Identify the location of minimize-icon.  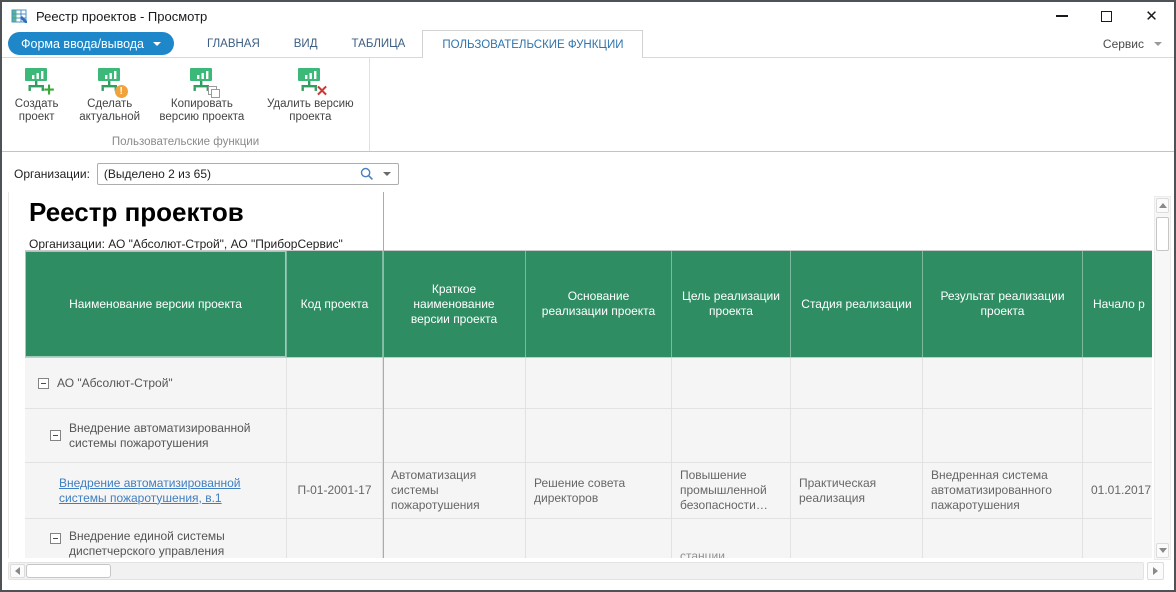
(1061, 16).